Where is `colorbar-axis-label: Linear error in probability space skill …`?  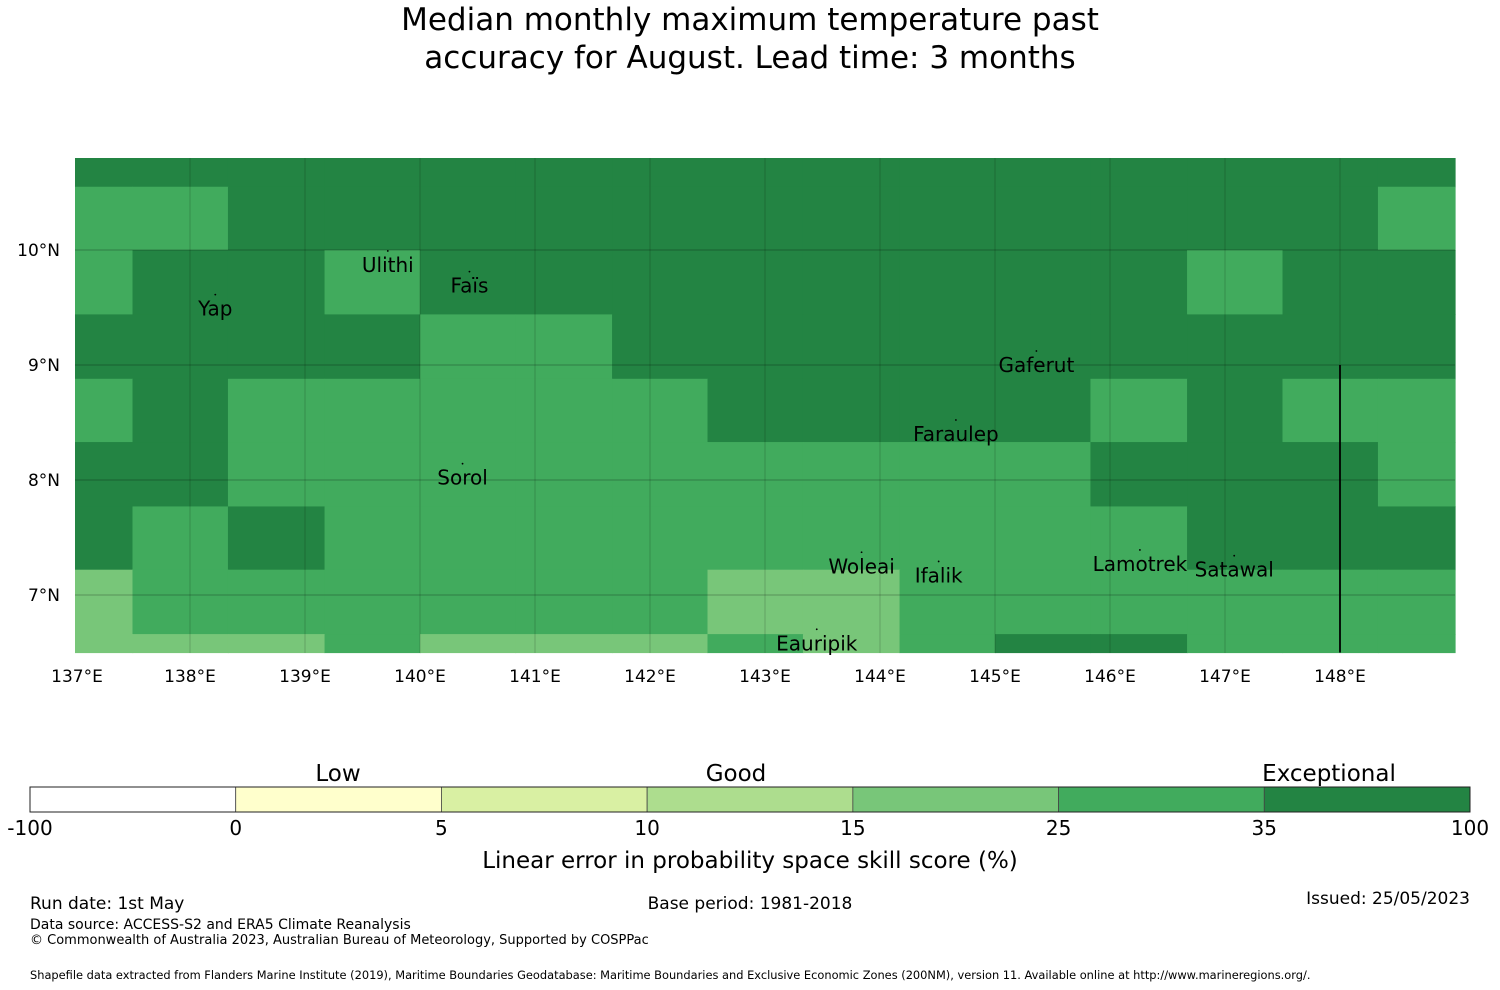
colorbar-axis-label: Linear error in probability space skill … is located at coordinates (750, 861).